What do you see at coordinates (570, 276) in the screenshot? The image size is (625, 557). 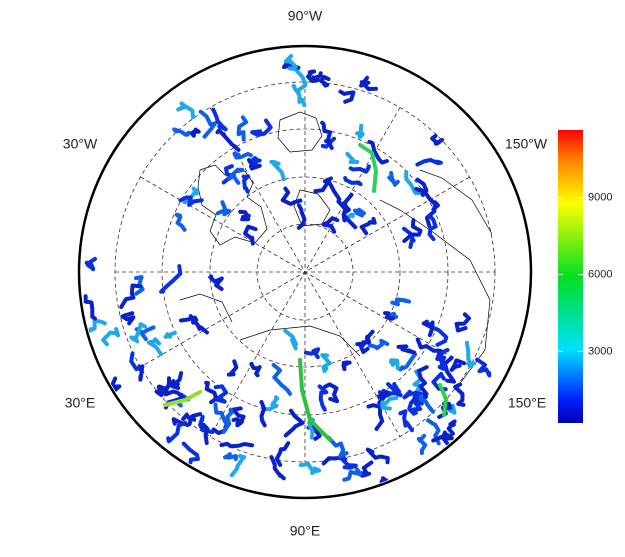 I see `colorbar` at bounding box center [570, 276].